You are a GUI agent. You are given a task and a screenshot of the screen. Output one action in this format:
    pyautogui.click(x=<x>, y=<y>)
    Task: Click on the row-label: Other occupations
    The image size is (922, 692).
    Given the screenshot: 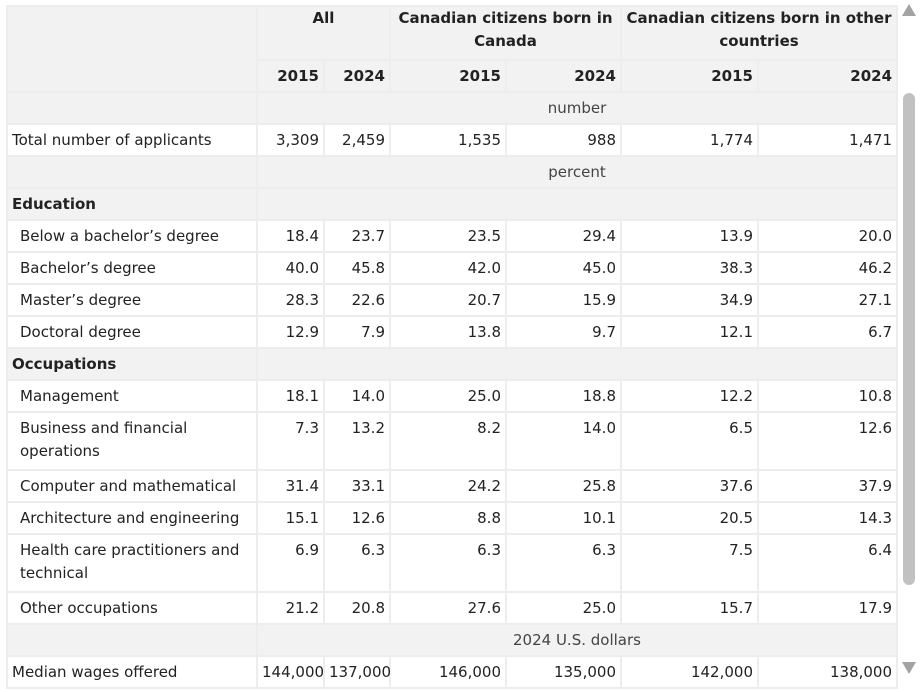 What is the action you would take?
    pyautogui.click(x=132, y=608)
    